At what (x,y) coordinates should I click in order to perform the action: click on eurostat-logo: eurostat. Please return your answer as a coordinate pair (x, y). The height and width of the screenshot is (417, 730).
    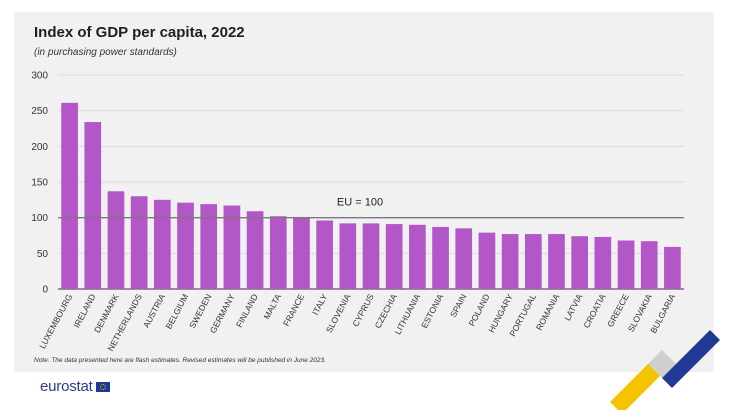
    Looking at the image, I should click on (75, 386).